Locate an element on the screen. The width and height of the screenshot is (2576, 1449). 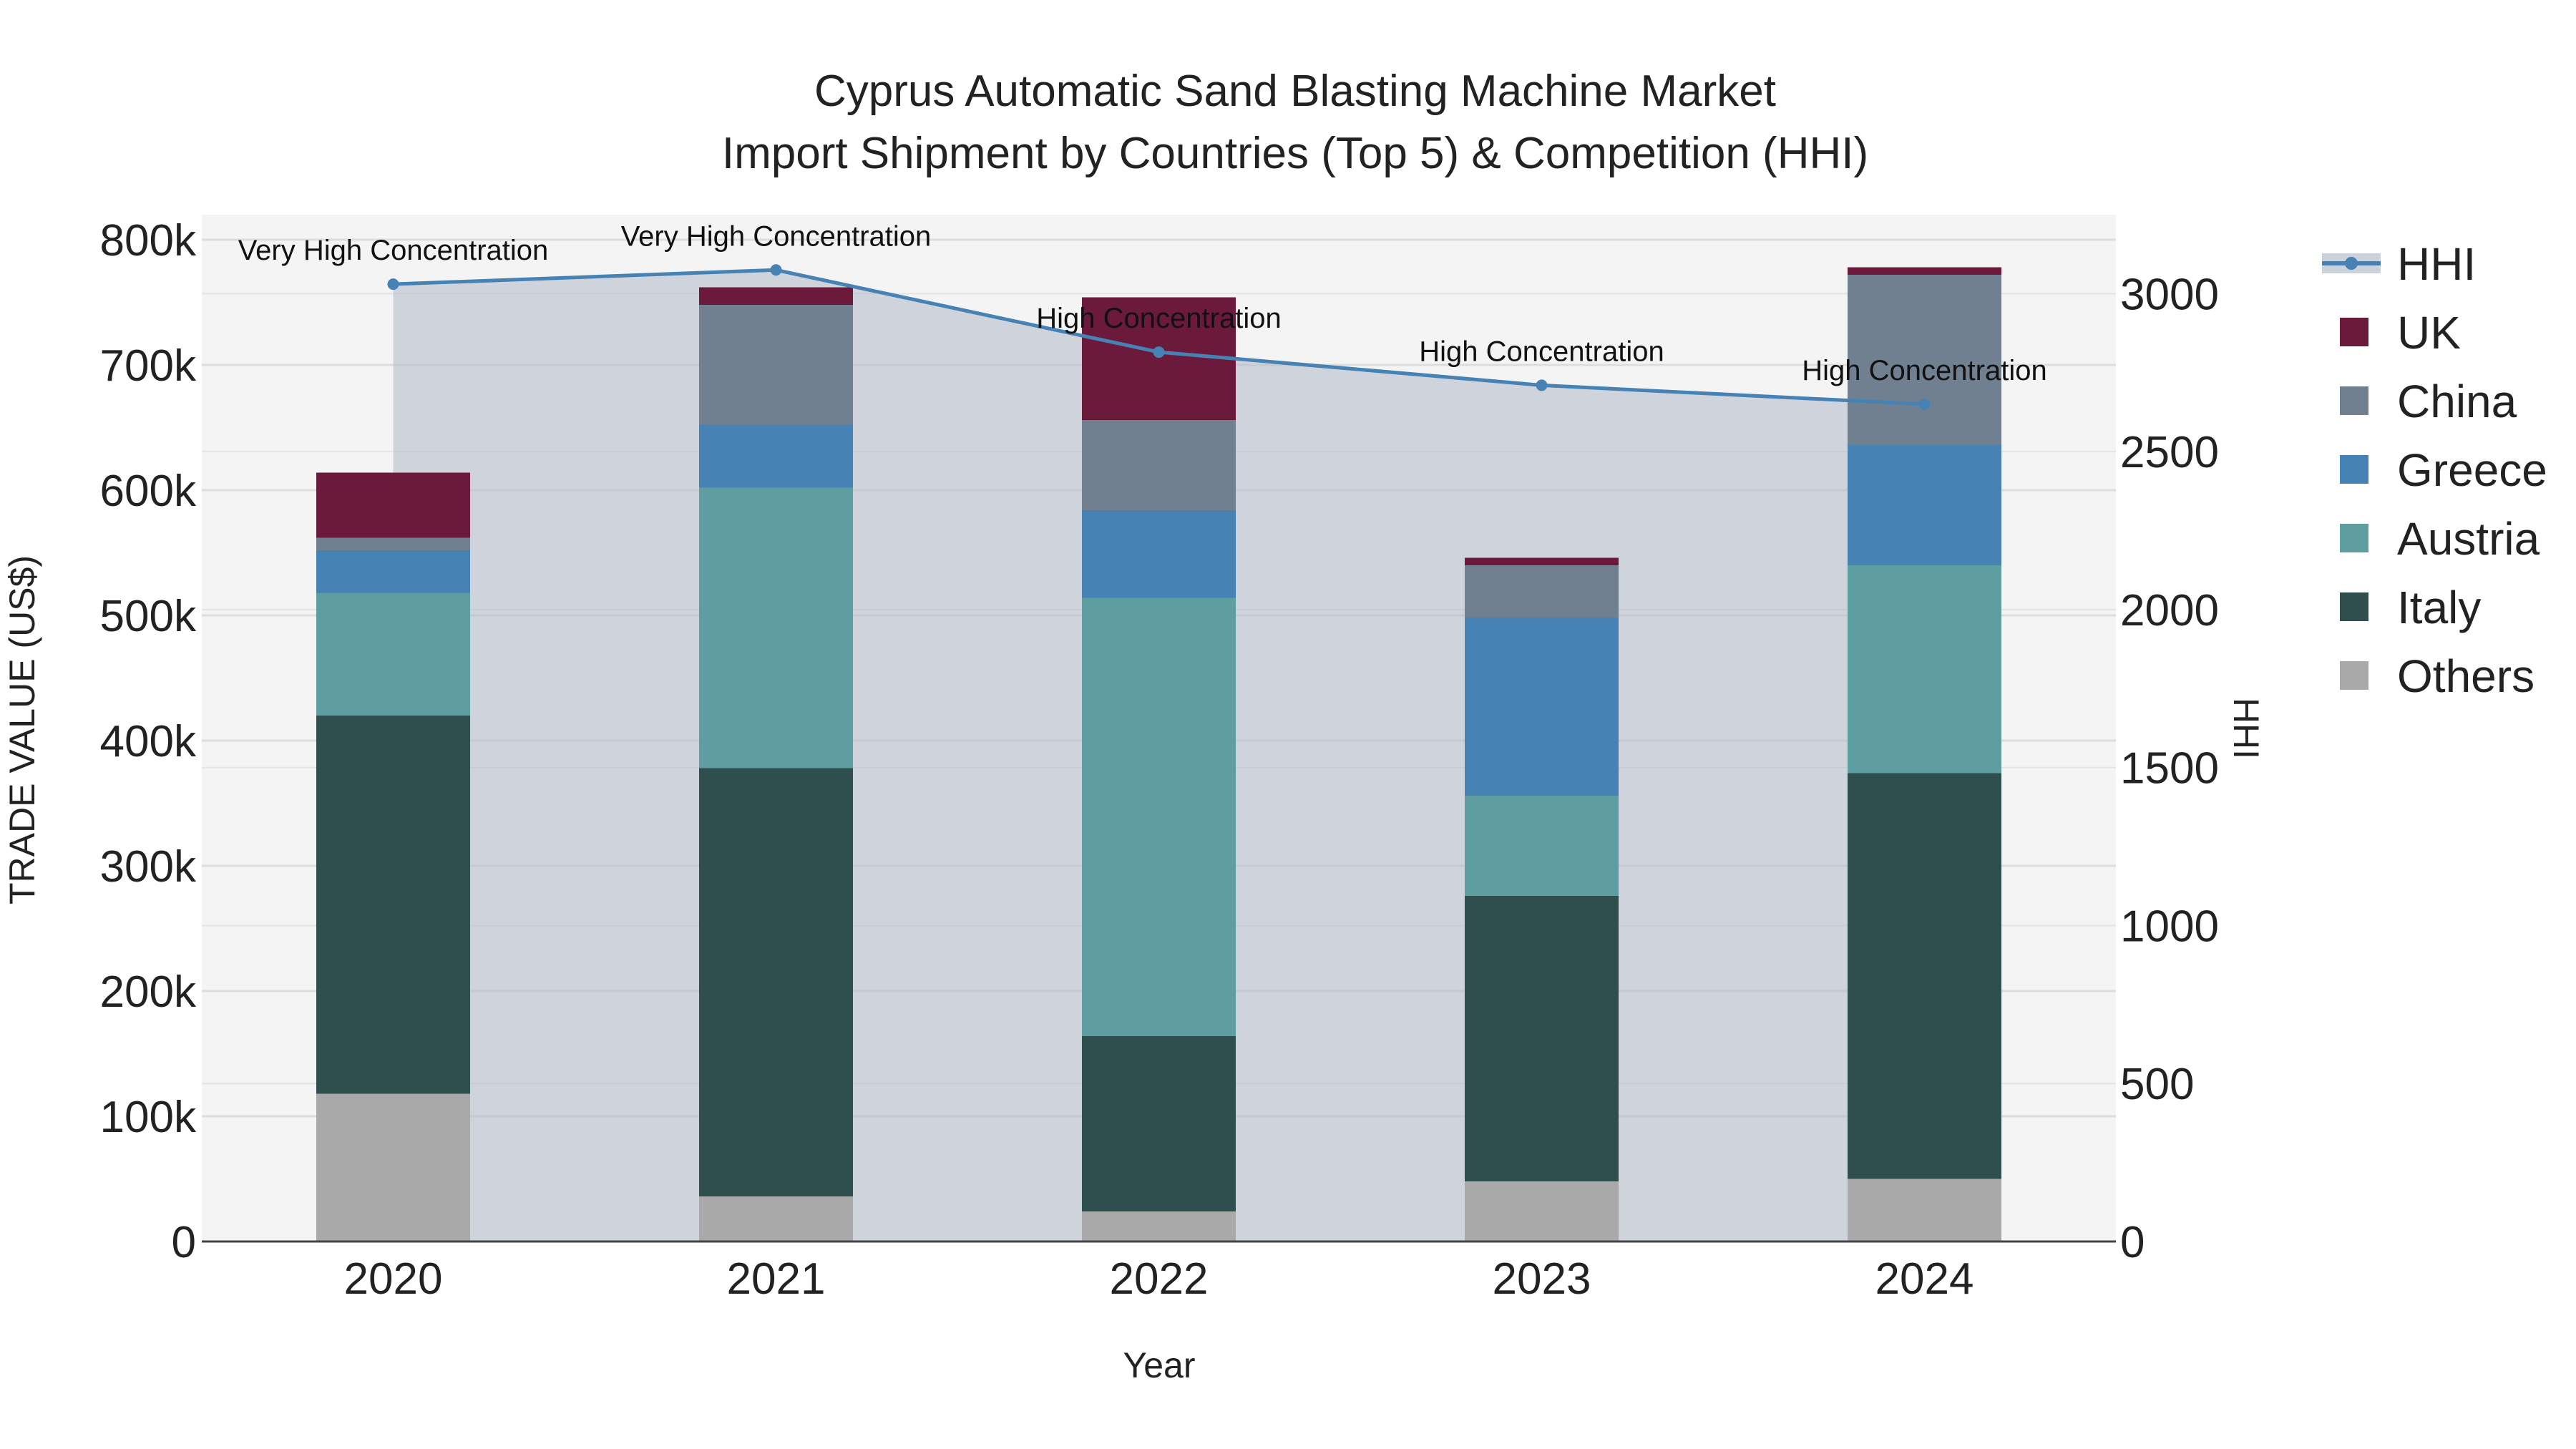
x-tick-label: 2020 is located at coordinates (393, 1279).